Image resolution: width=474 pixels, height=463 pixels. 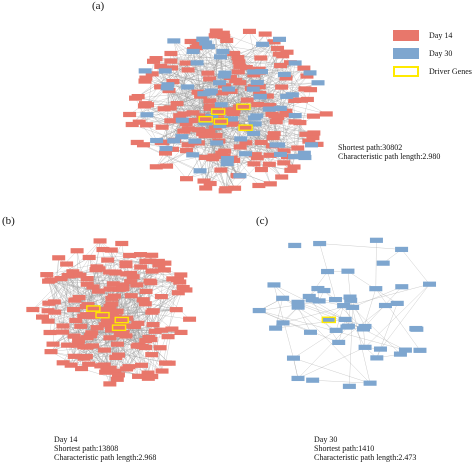 I want to click on network-graph-c, so click(x=344, y=313).